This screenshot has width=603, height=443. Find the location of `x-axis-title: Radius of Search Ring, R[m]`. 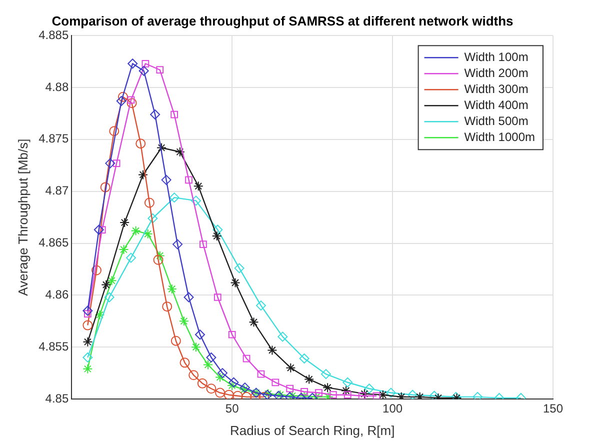

x-axis-title: Radius of Search Ring, R[m] is located at coordinates (312, 430).